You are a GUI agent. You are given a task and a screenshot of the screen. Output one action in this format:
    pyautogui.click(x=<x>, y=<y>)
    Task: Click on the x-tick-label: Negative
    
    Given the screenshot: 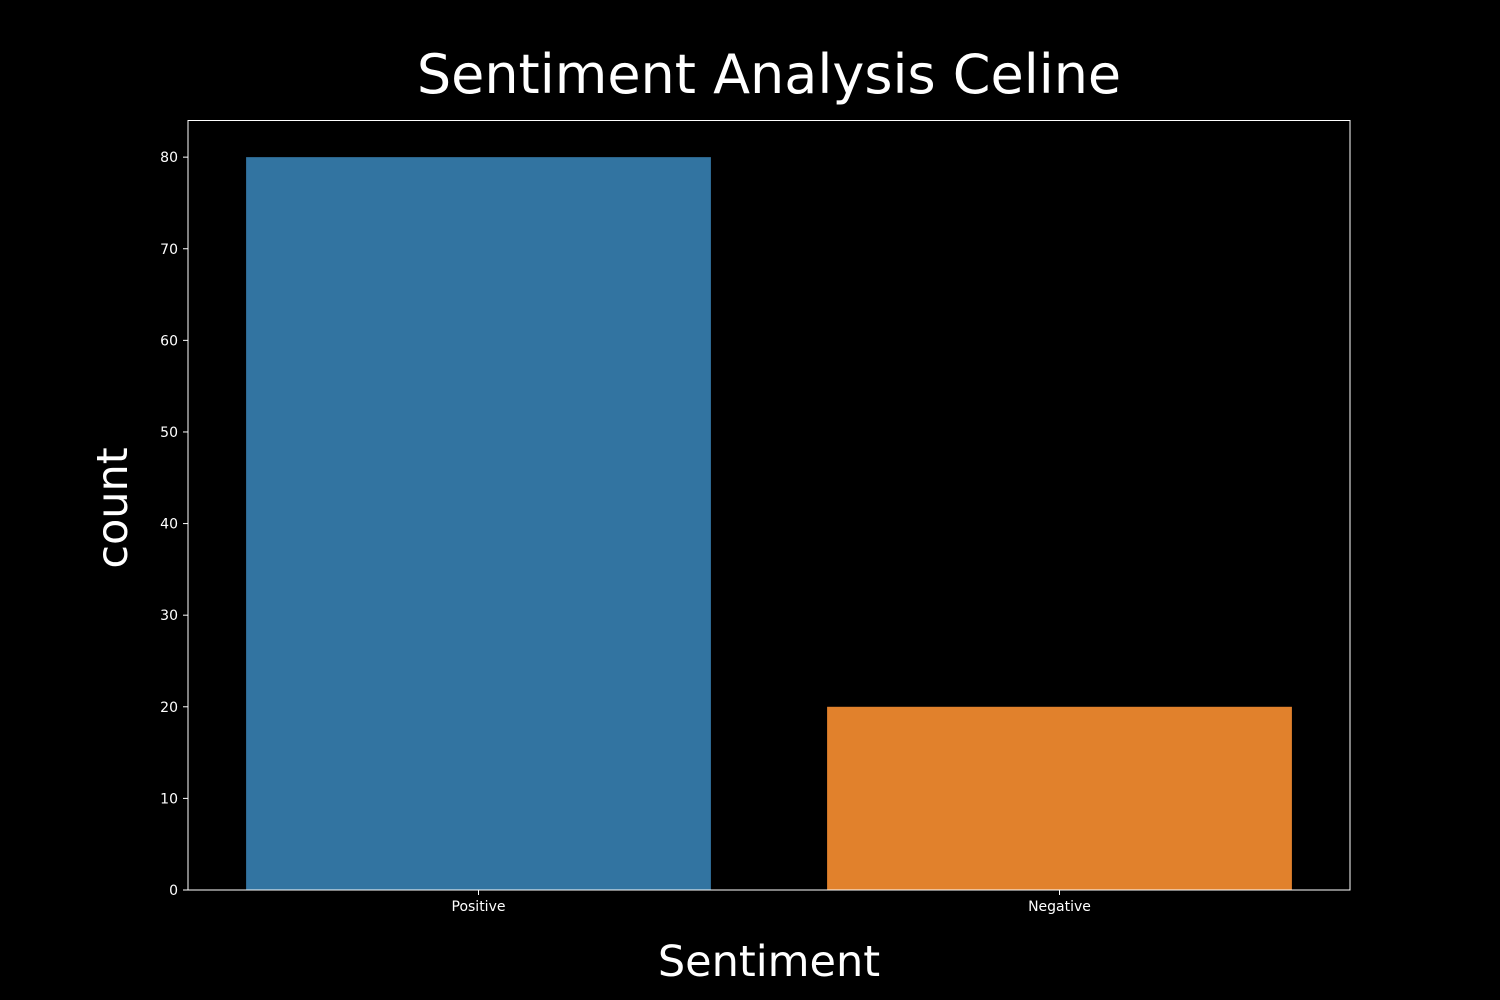 What is the action you would take?
    pyautogui.click(x=1059, y=907)
    